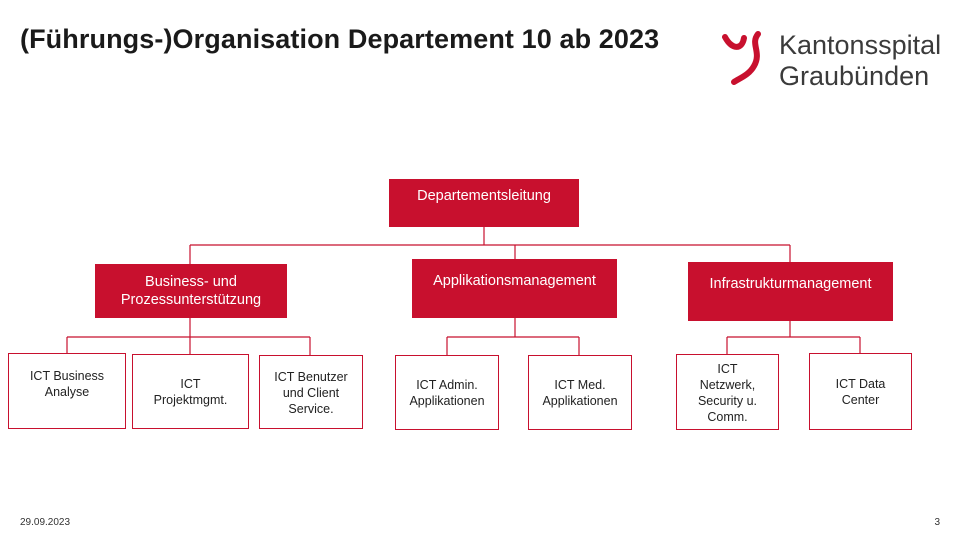 This screenshot has width=960, height=540. What do you see at coordinates (860, 391) in the screenshot?
I see `org-box-unit: ICT Data Center` at bounding box center [860, 391].